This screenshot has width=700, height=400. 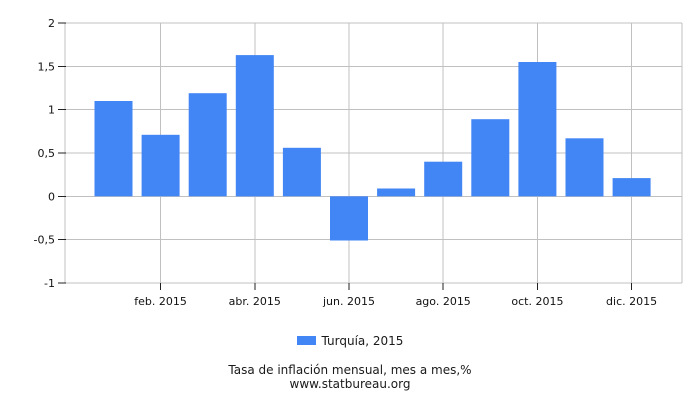 What do you see at coordinates (631, 301) in the screenshot?
I see `x-tick-label: dic. 2015` at bounding box center [631, 301].